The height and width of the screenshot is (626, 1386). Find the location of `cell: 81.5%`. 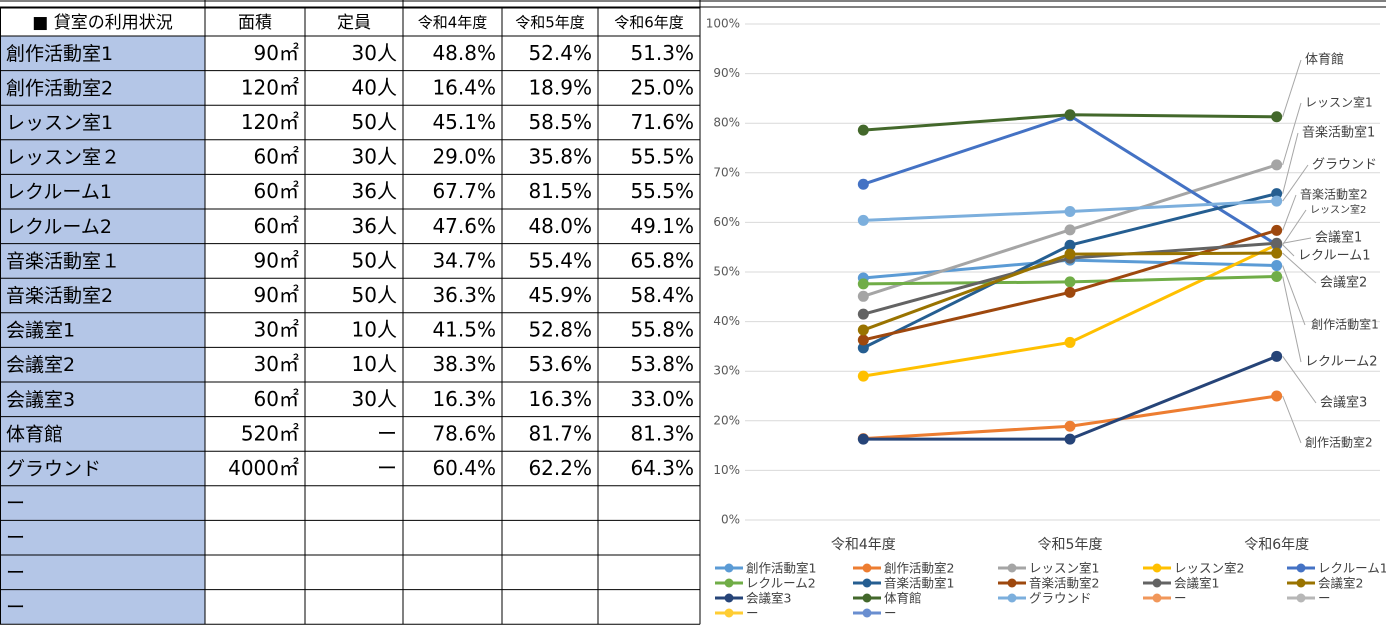

cell: 81.5% is located at coordinates (560, 191).